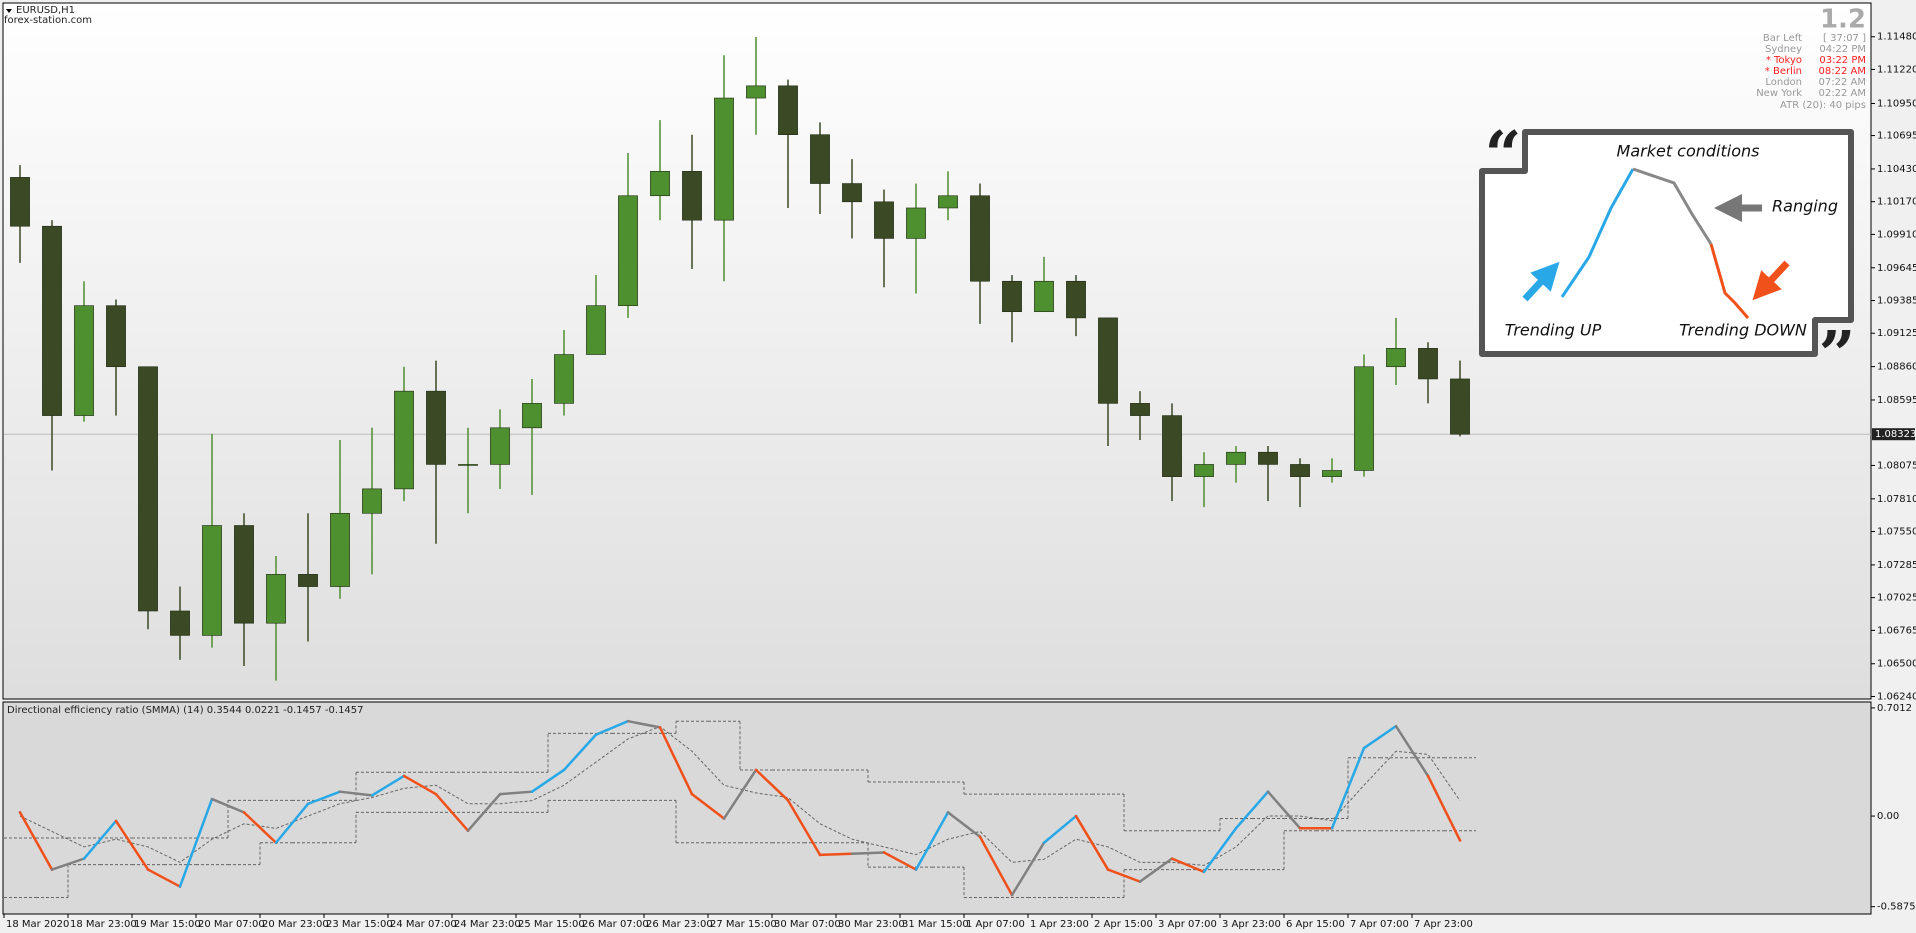  What do you see at coordinates (1779, 93) in the screenshot?
I see `info-label: New York` at bounding box center [1779, 93].